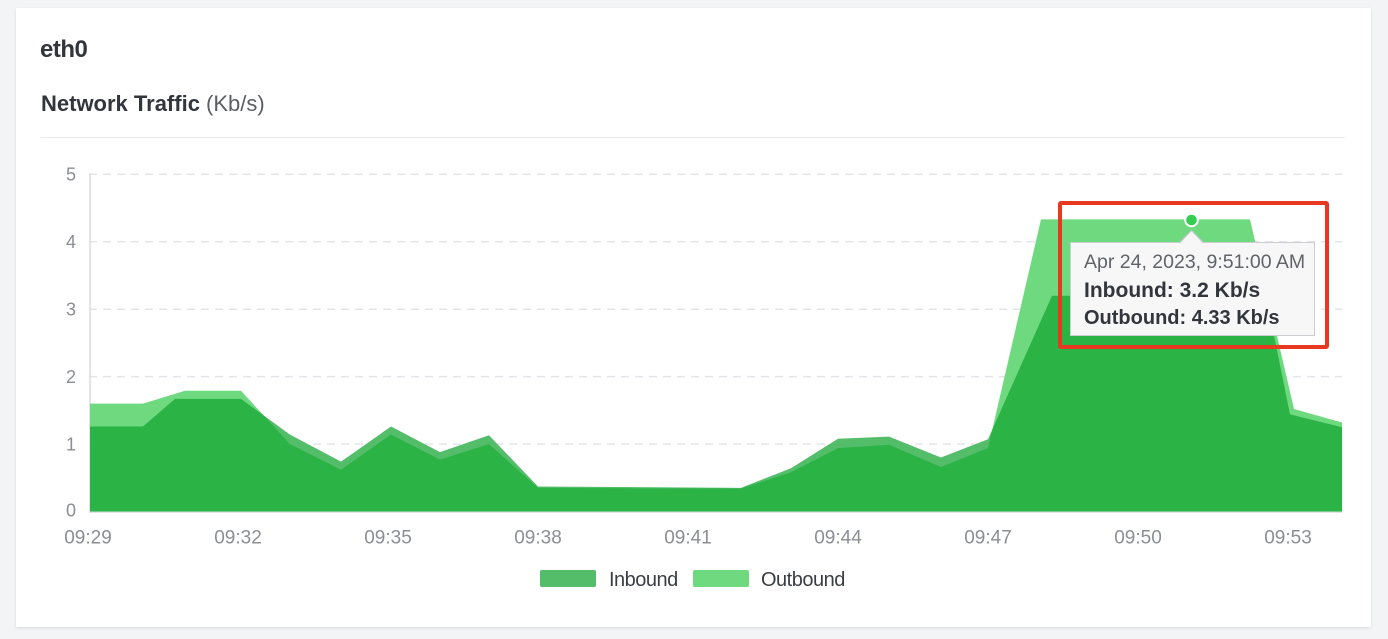 The width and height of the screenshot is (1388, 639). I want to click on svg-text: Inbound, so click(643, 580).